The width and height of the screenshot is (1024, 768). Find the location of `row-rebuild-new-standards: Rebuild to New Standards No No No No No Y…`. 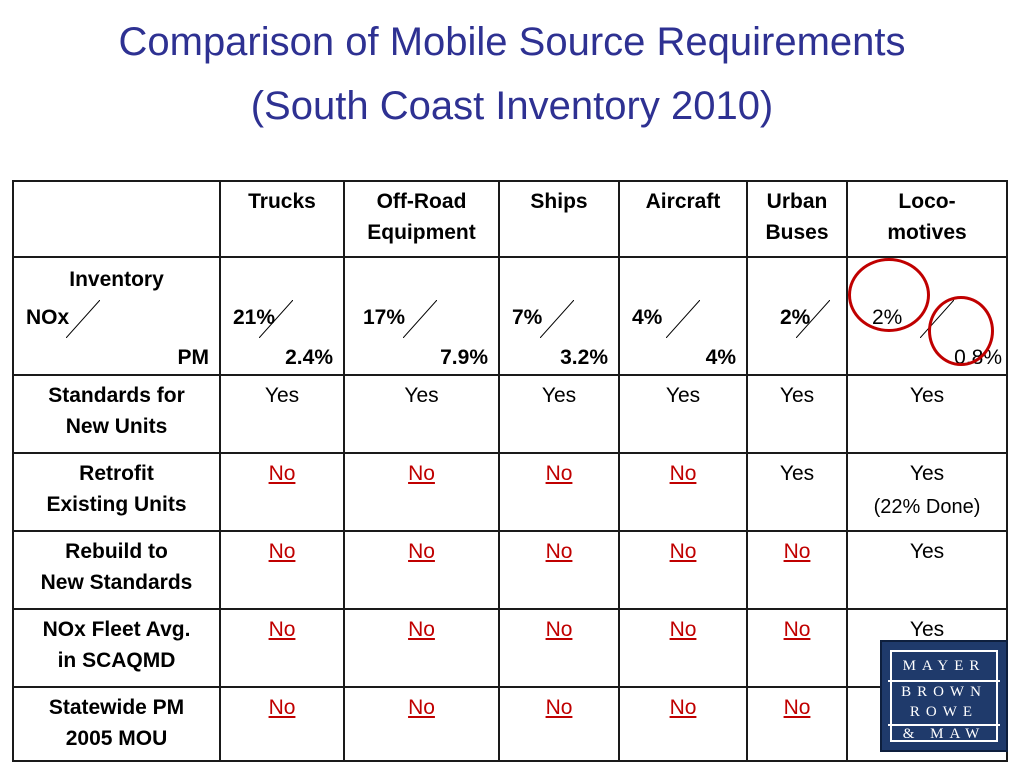

row-rebuild-new-standards: Rebuild to New Standards No No No No No Y… is located at coordinates (510, 570).